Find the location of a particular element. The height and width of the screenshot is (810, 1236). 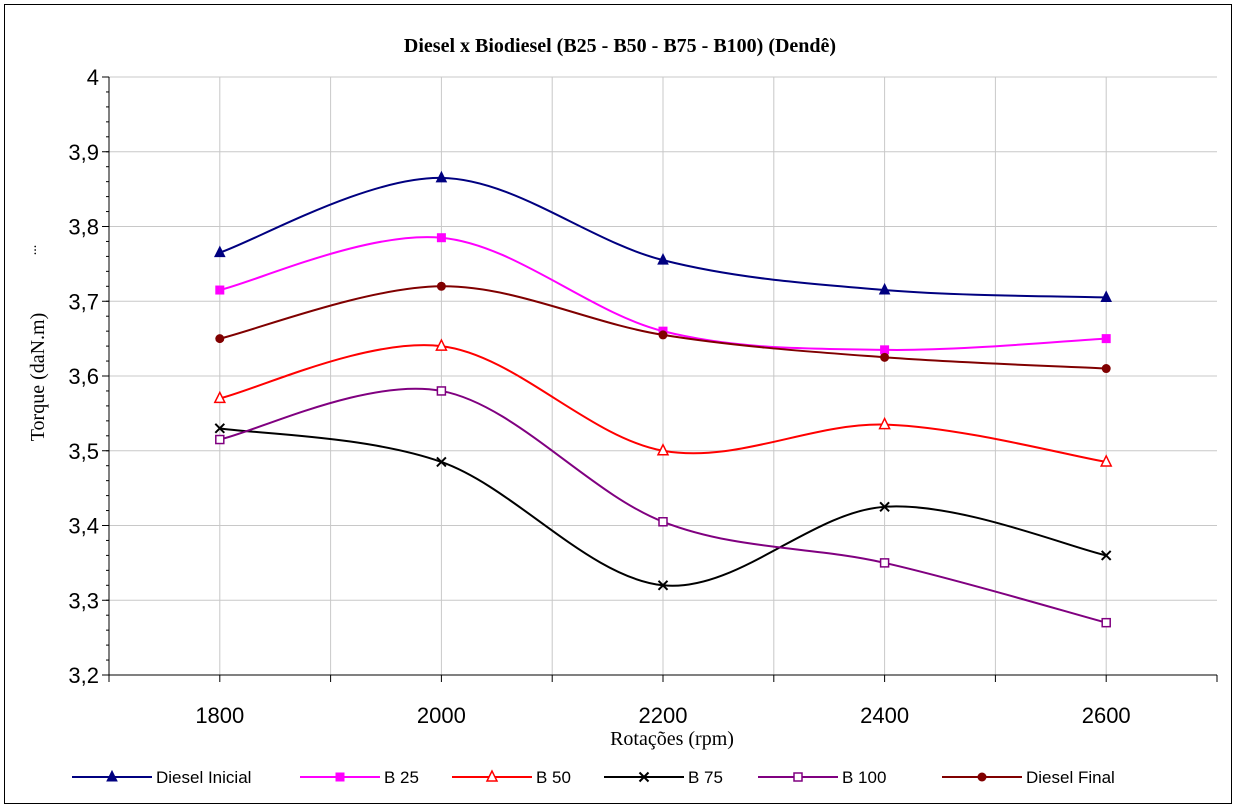

legend-item-b-25: B 25 is located at coordinates (359, 777).